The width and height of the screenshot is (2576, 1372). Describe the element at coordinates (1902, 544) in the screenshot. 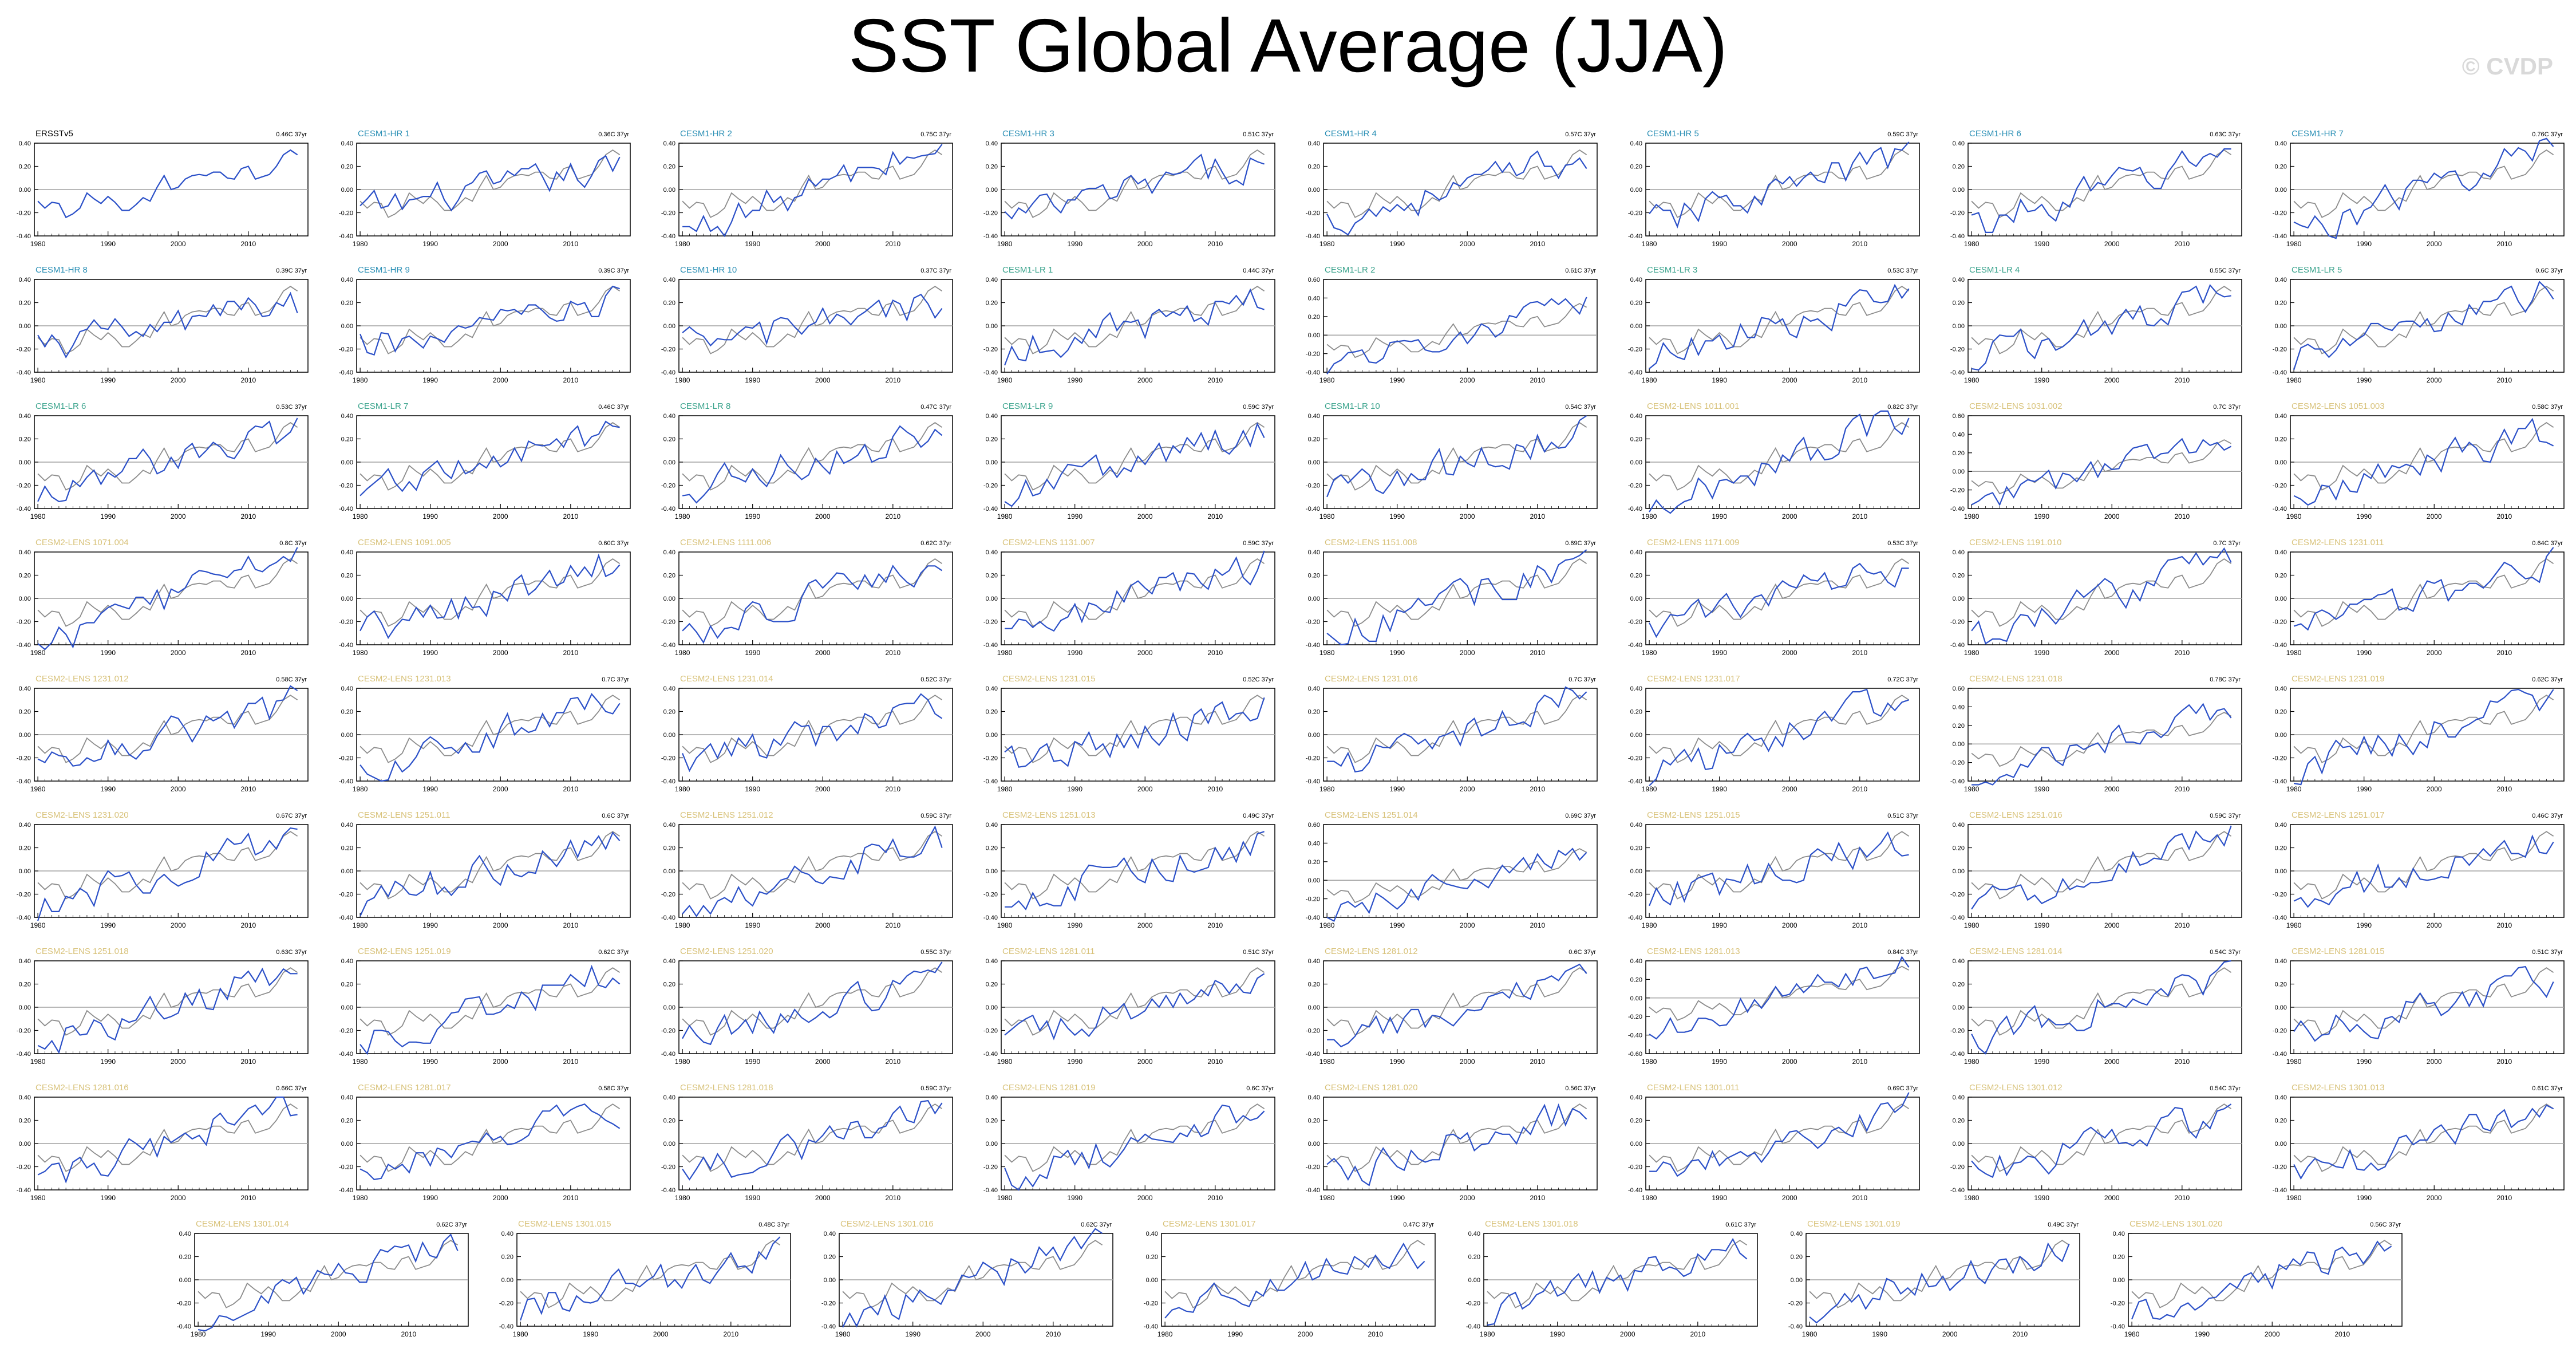

I see `trend-label: 0.53C 37yr` at that location.